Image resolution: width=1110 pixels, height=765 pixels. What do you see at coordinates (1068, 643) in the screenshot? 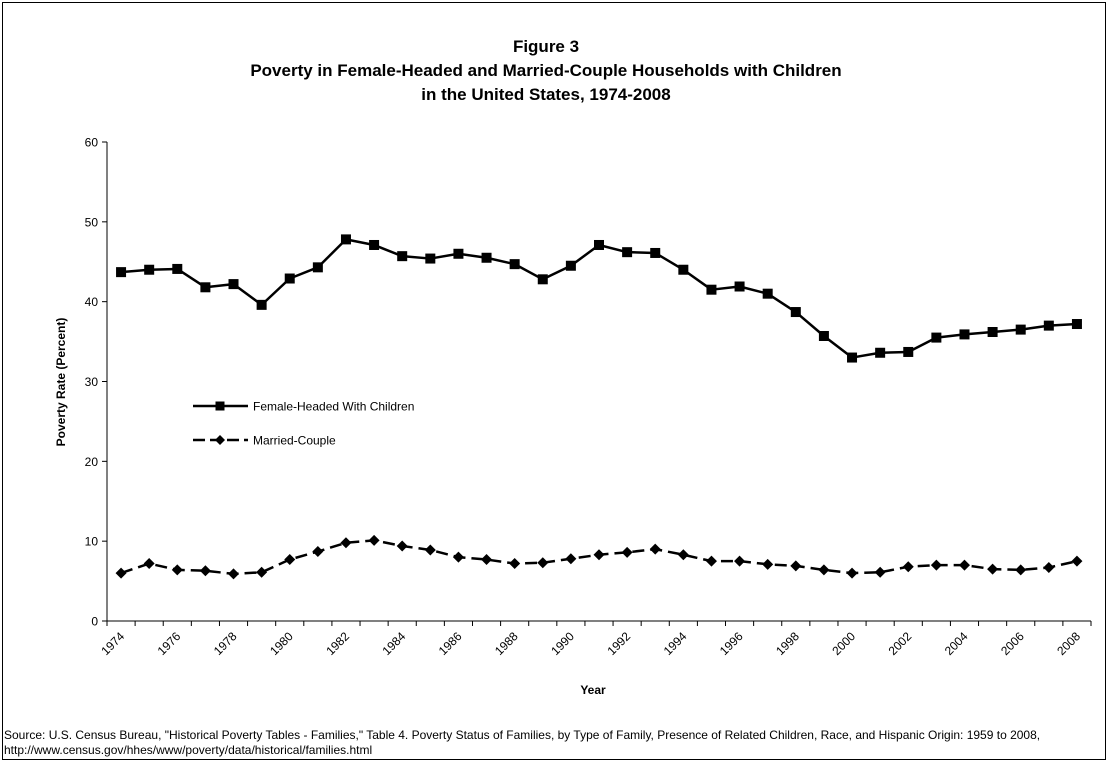
I see `x-tick-label: 2008` at bounding box center [1068, 643].